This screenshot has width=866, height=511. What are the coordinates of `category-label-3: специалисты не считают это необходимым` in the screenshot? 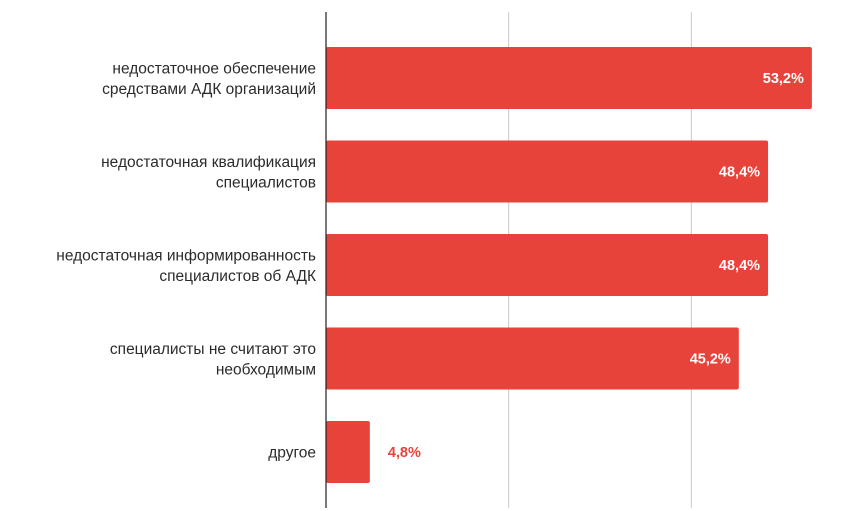 It's located at (213, 360).